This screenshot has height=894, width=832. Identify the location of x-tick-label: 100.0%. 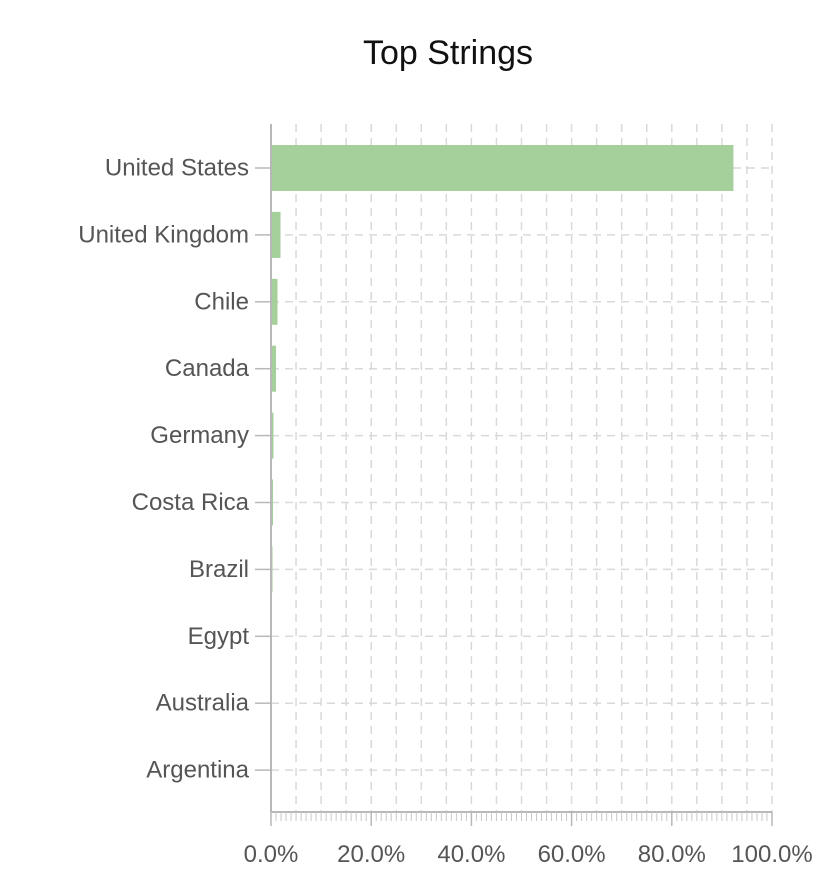
(771, 854).